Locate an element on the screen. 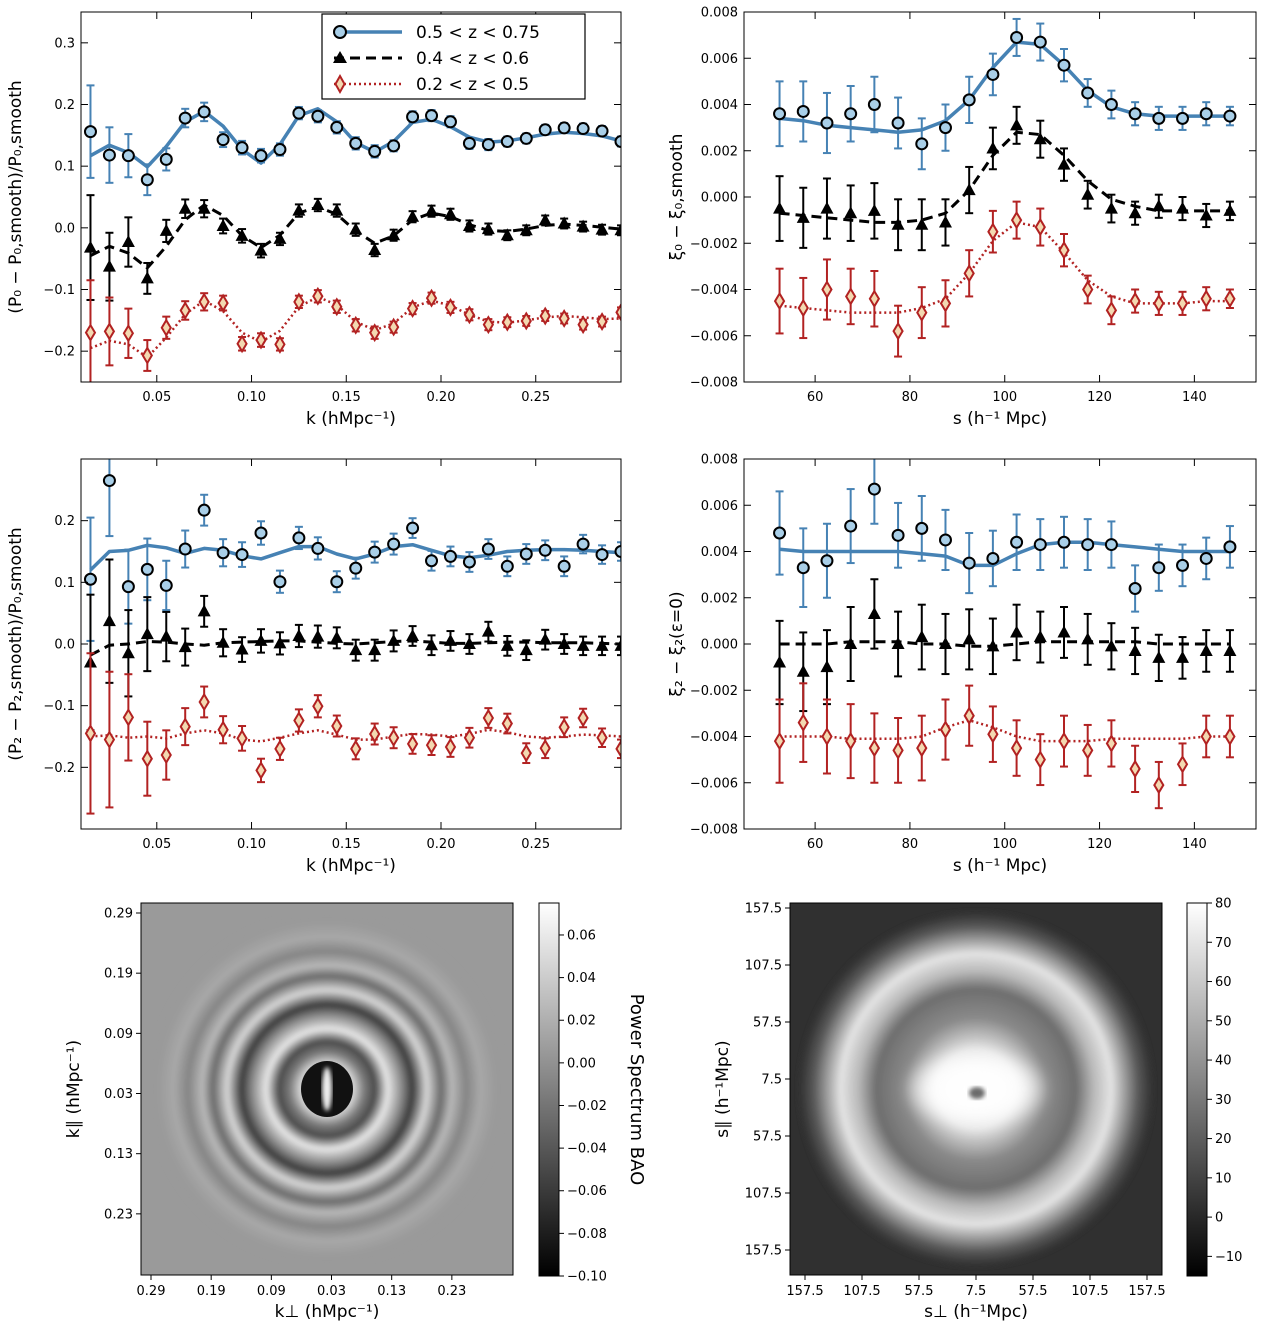 This screenshot has height=1325, width=1272. x-tick-label: 0.09 is located at coordinates (271, 1291).